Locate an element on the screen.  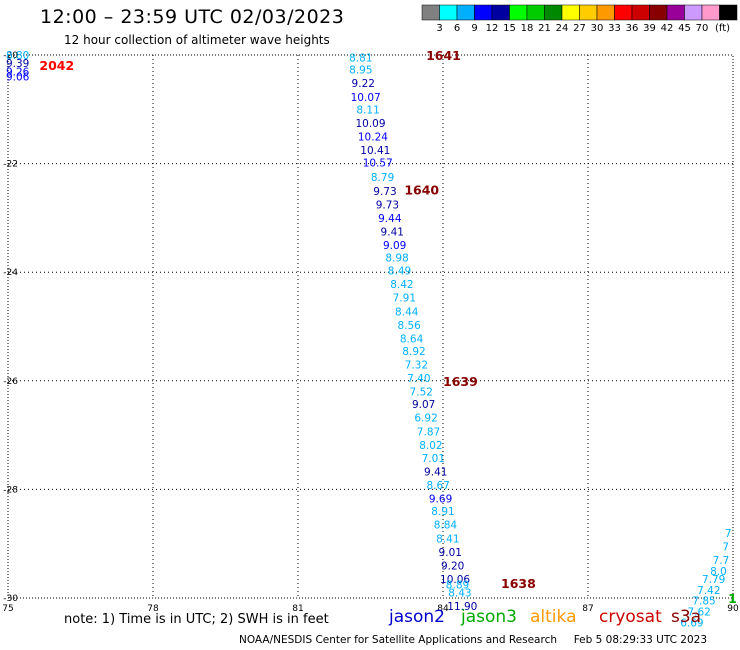
data-point-label: 8.95 is located at coordinates (360, 71).